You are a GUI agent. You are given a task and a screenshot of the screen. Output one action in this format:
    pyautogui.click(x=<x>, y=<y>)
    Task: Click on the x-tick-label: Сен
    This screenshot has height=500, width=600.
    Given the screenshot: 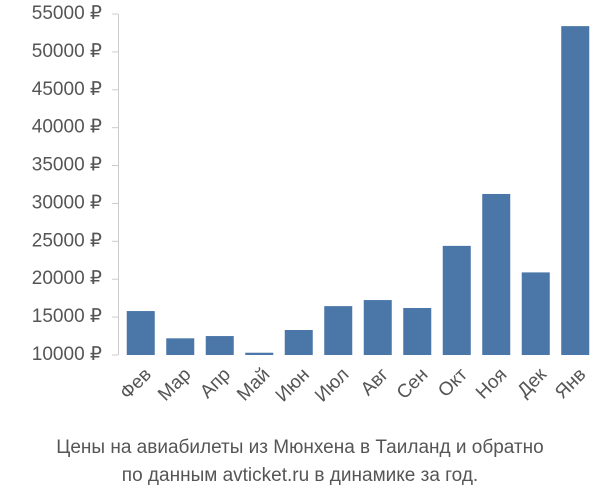 What is the action you would take?
    pyautogui.click(x=412, y=383)
    